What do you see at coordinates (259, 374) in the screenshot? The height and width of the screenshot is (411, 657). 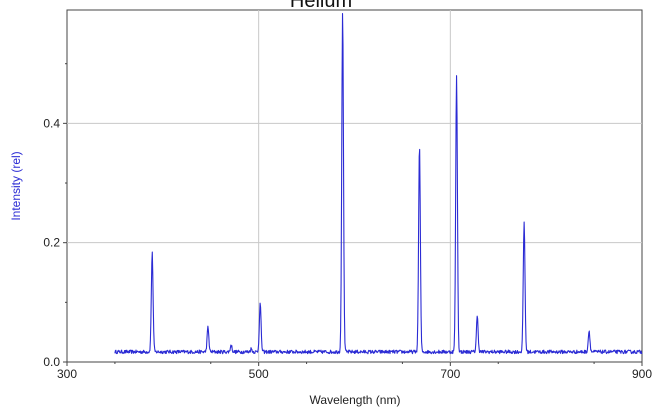 I see `x-tick-label: 500` at bounding box center [259, 374].